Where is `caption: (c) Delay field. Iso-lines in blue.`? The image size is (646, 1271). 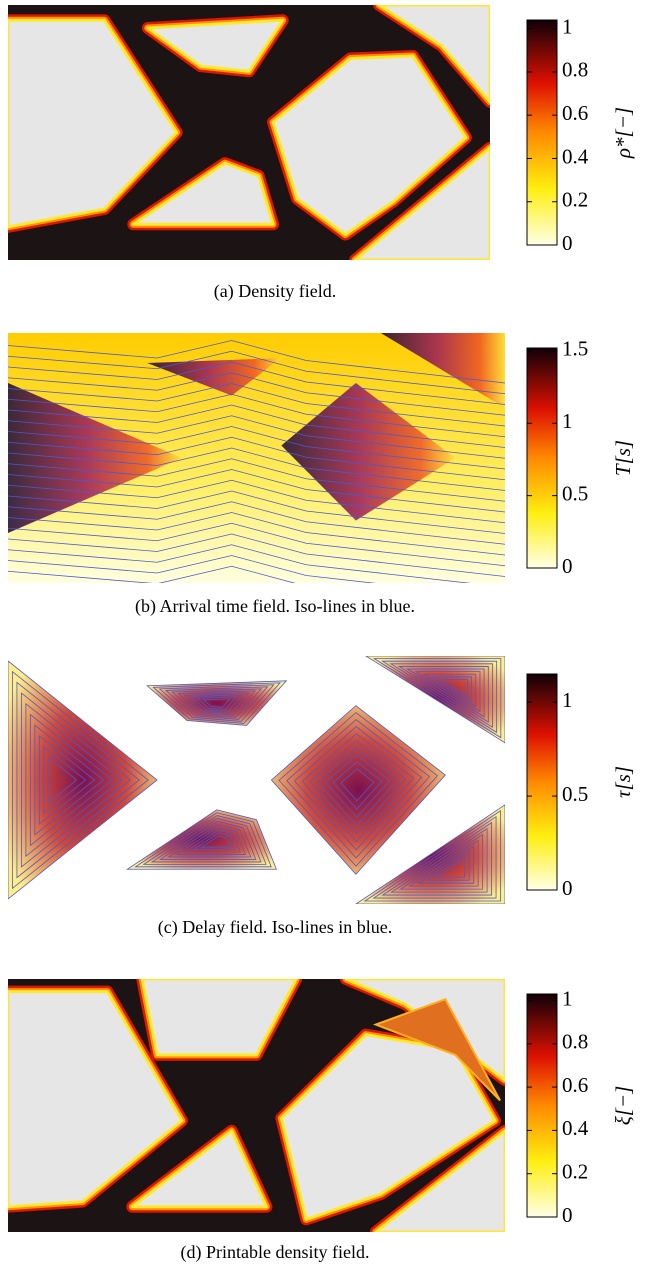 caption: (c) Delay field. Iso-lines in blue. is located at coordinates (275, 927).